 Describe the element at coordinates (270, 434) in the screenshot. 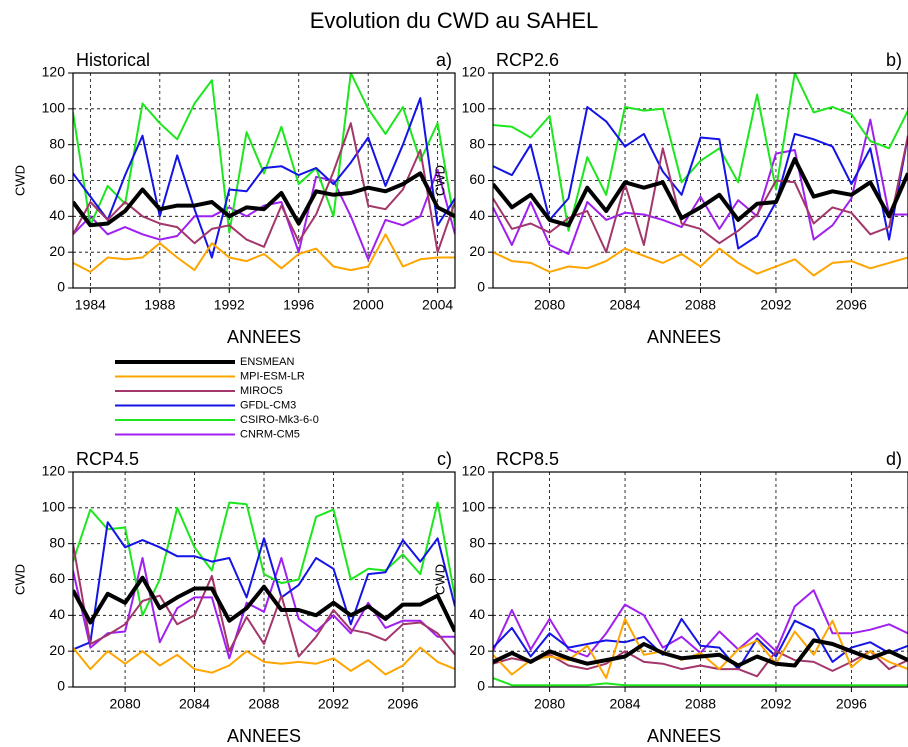

I see `legend-label: CNRM-CM5` at that location.